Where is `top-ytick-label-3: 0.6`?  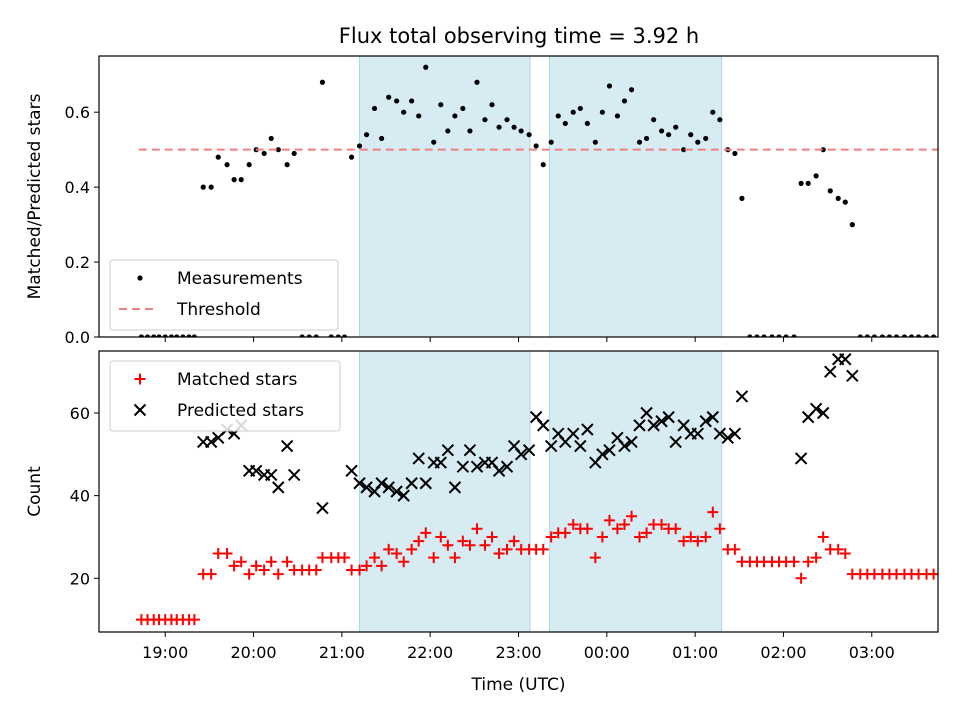
top-ytick-label-3: 0.6 is located at coordinates (77, 112).